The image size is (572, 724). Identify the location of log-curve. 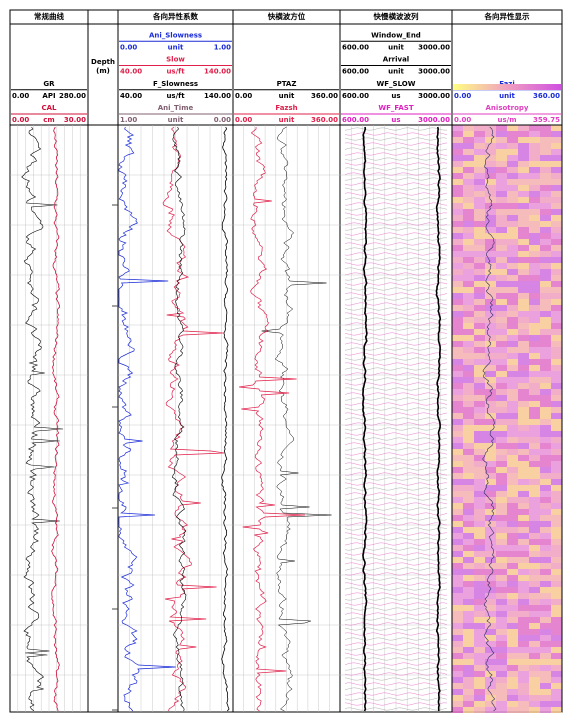
(193, 419).